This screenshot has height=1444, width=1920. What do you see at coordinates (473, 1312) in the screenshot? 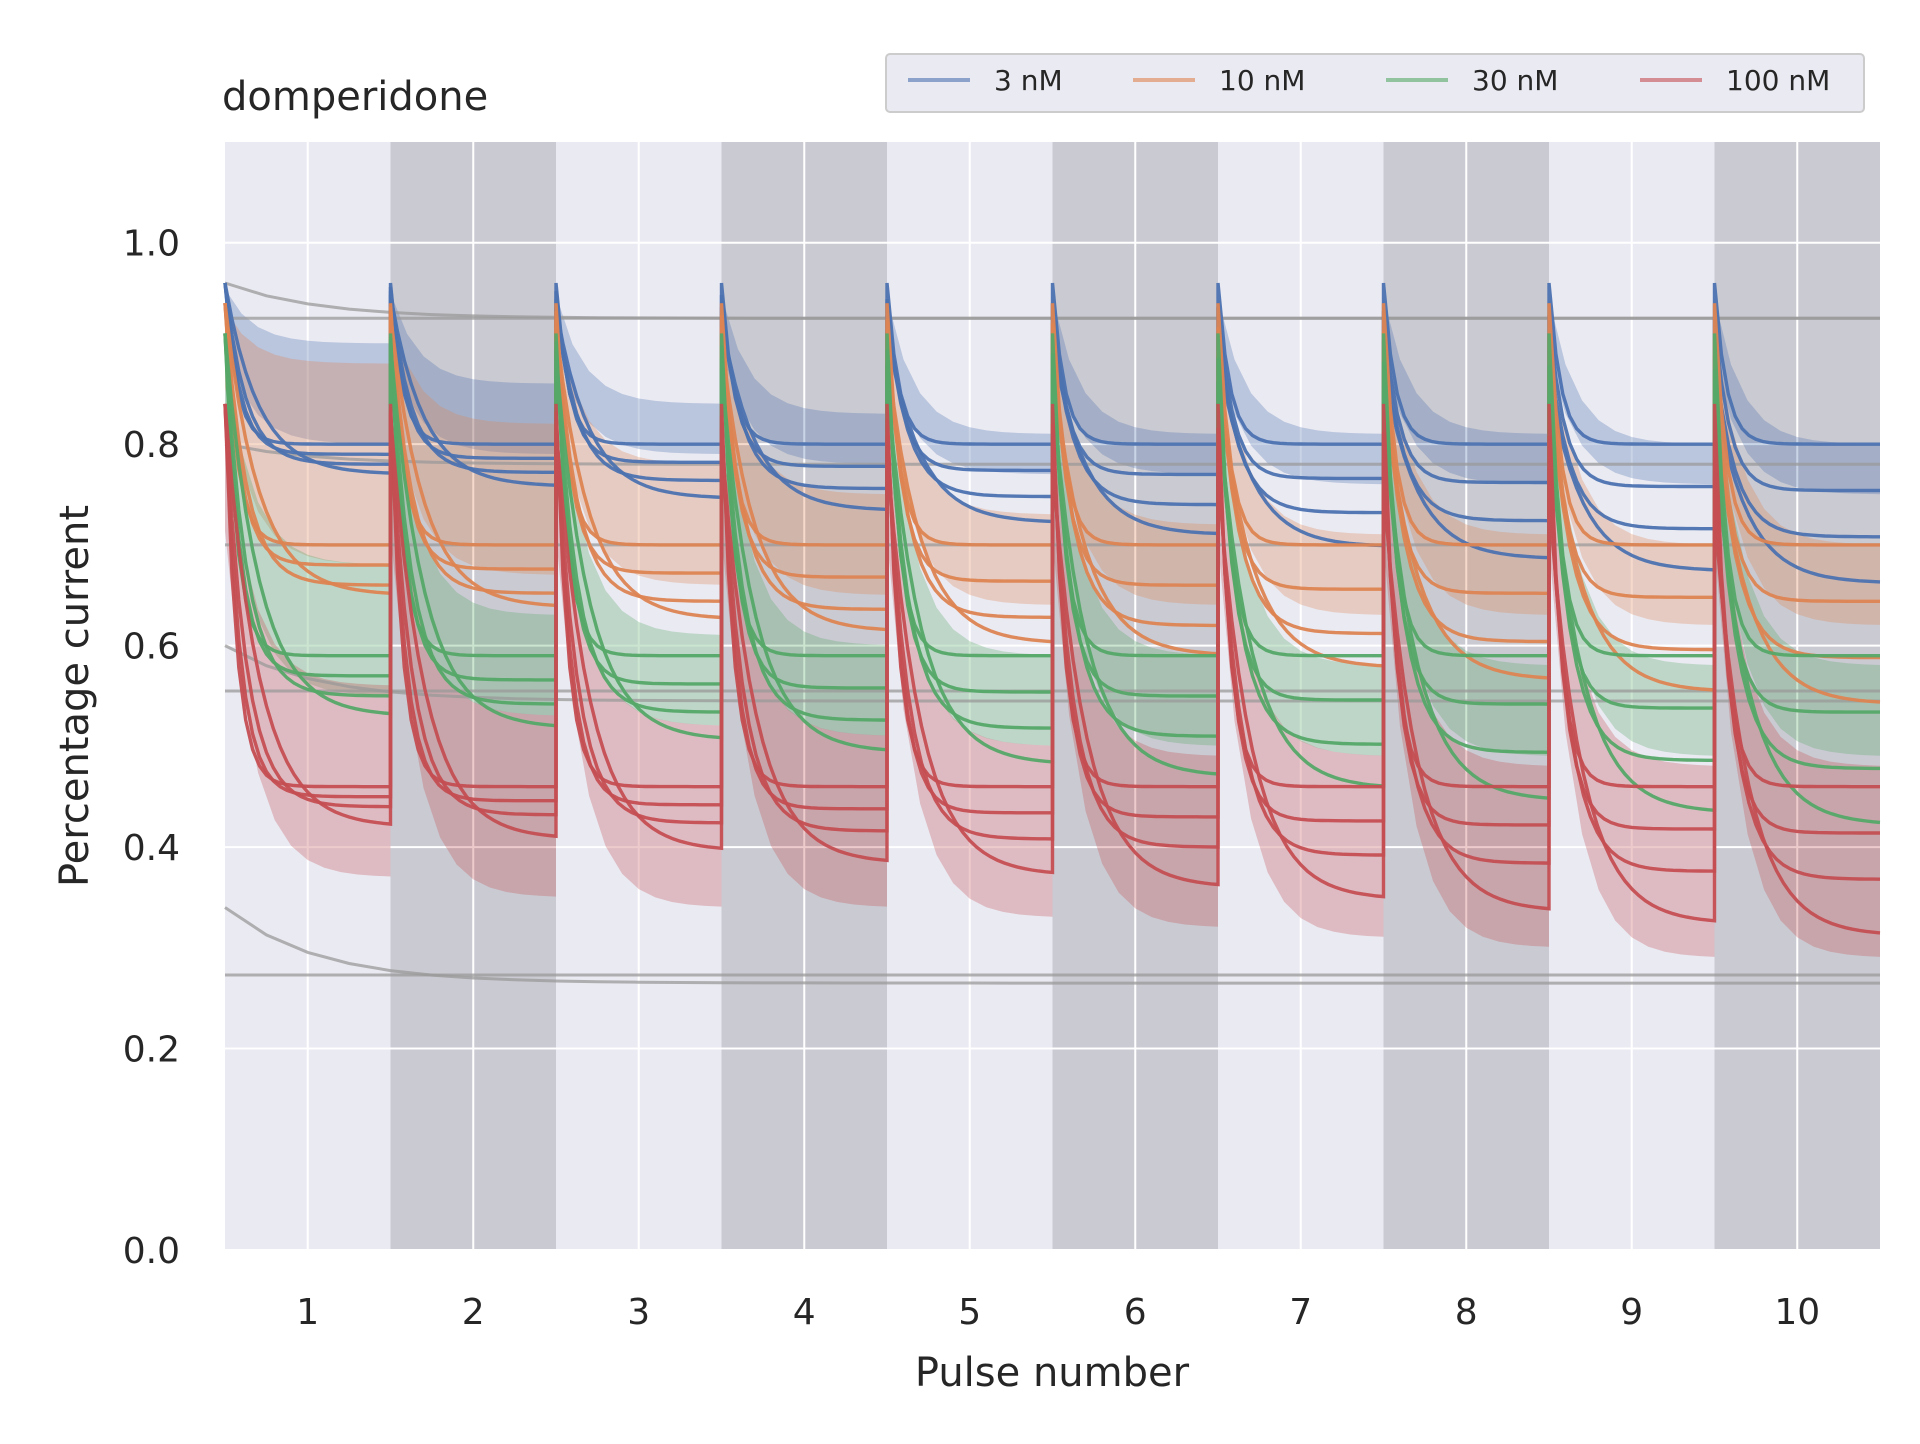
I see `x-tick-label: 2` at bounding box center [473, 1312].